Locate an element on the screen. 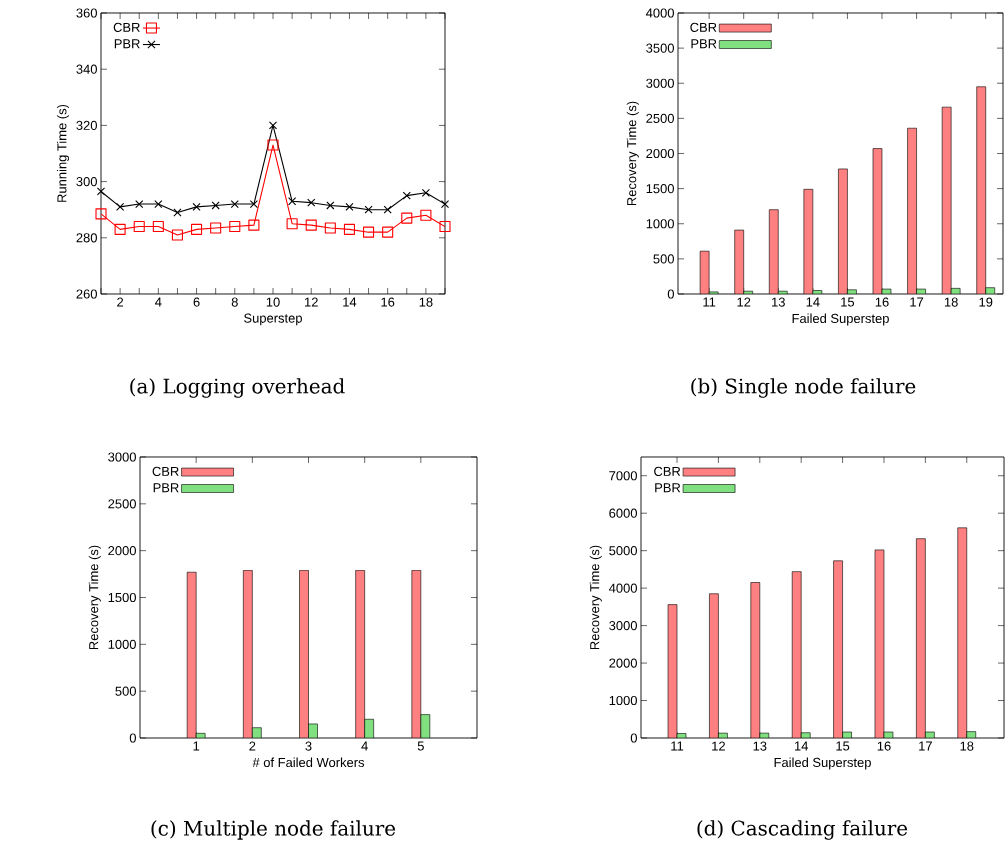  text: (d) Cascading failure is located at coordinates (802, 830).